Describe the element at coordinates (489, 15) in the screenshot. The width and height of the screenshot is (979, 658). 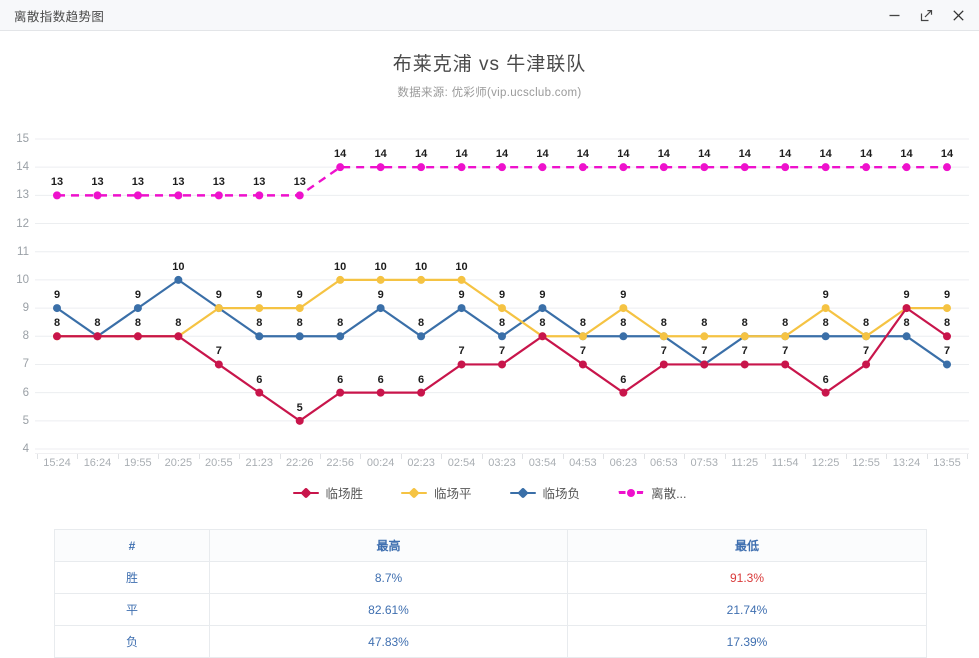
I see `window-titlebar: 离散指数趋势图` at that location.